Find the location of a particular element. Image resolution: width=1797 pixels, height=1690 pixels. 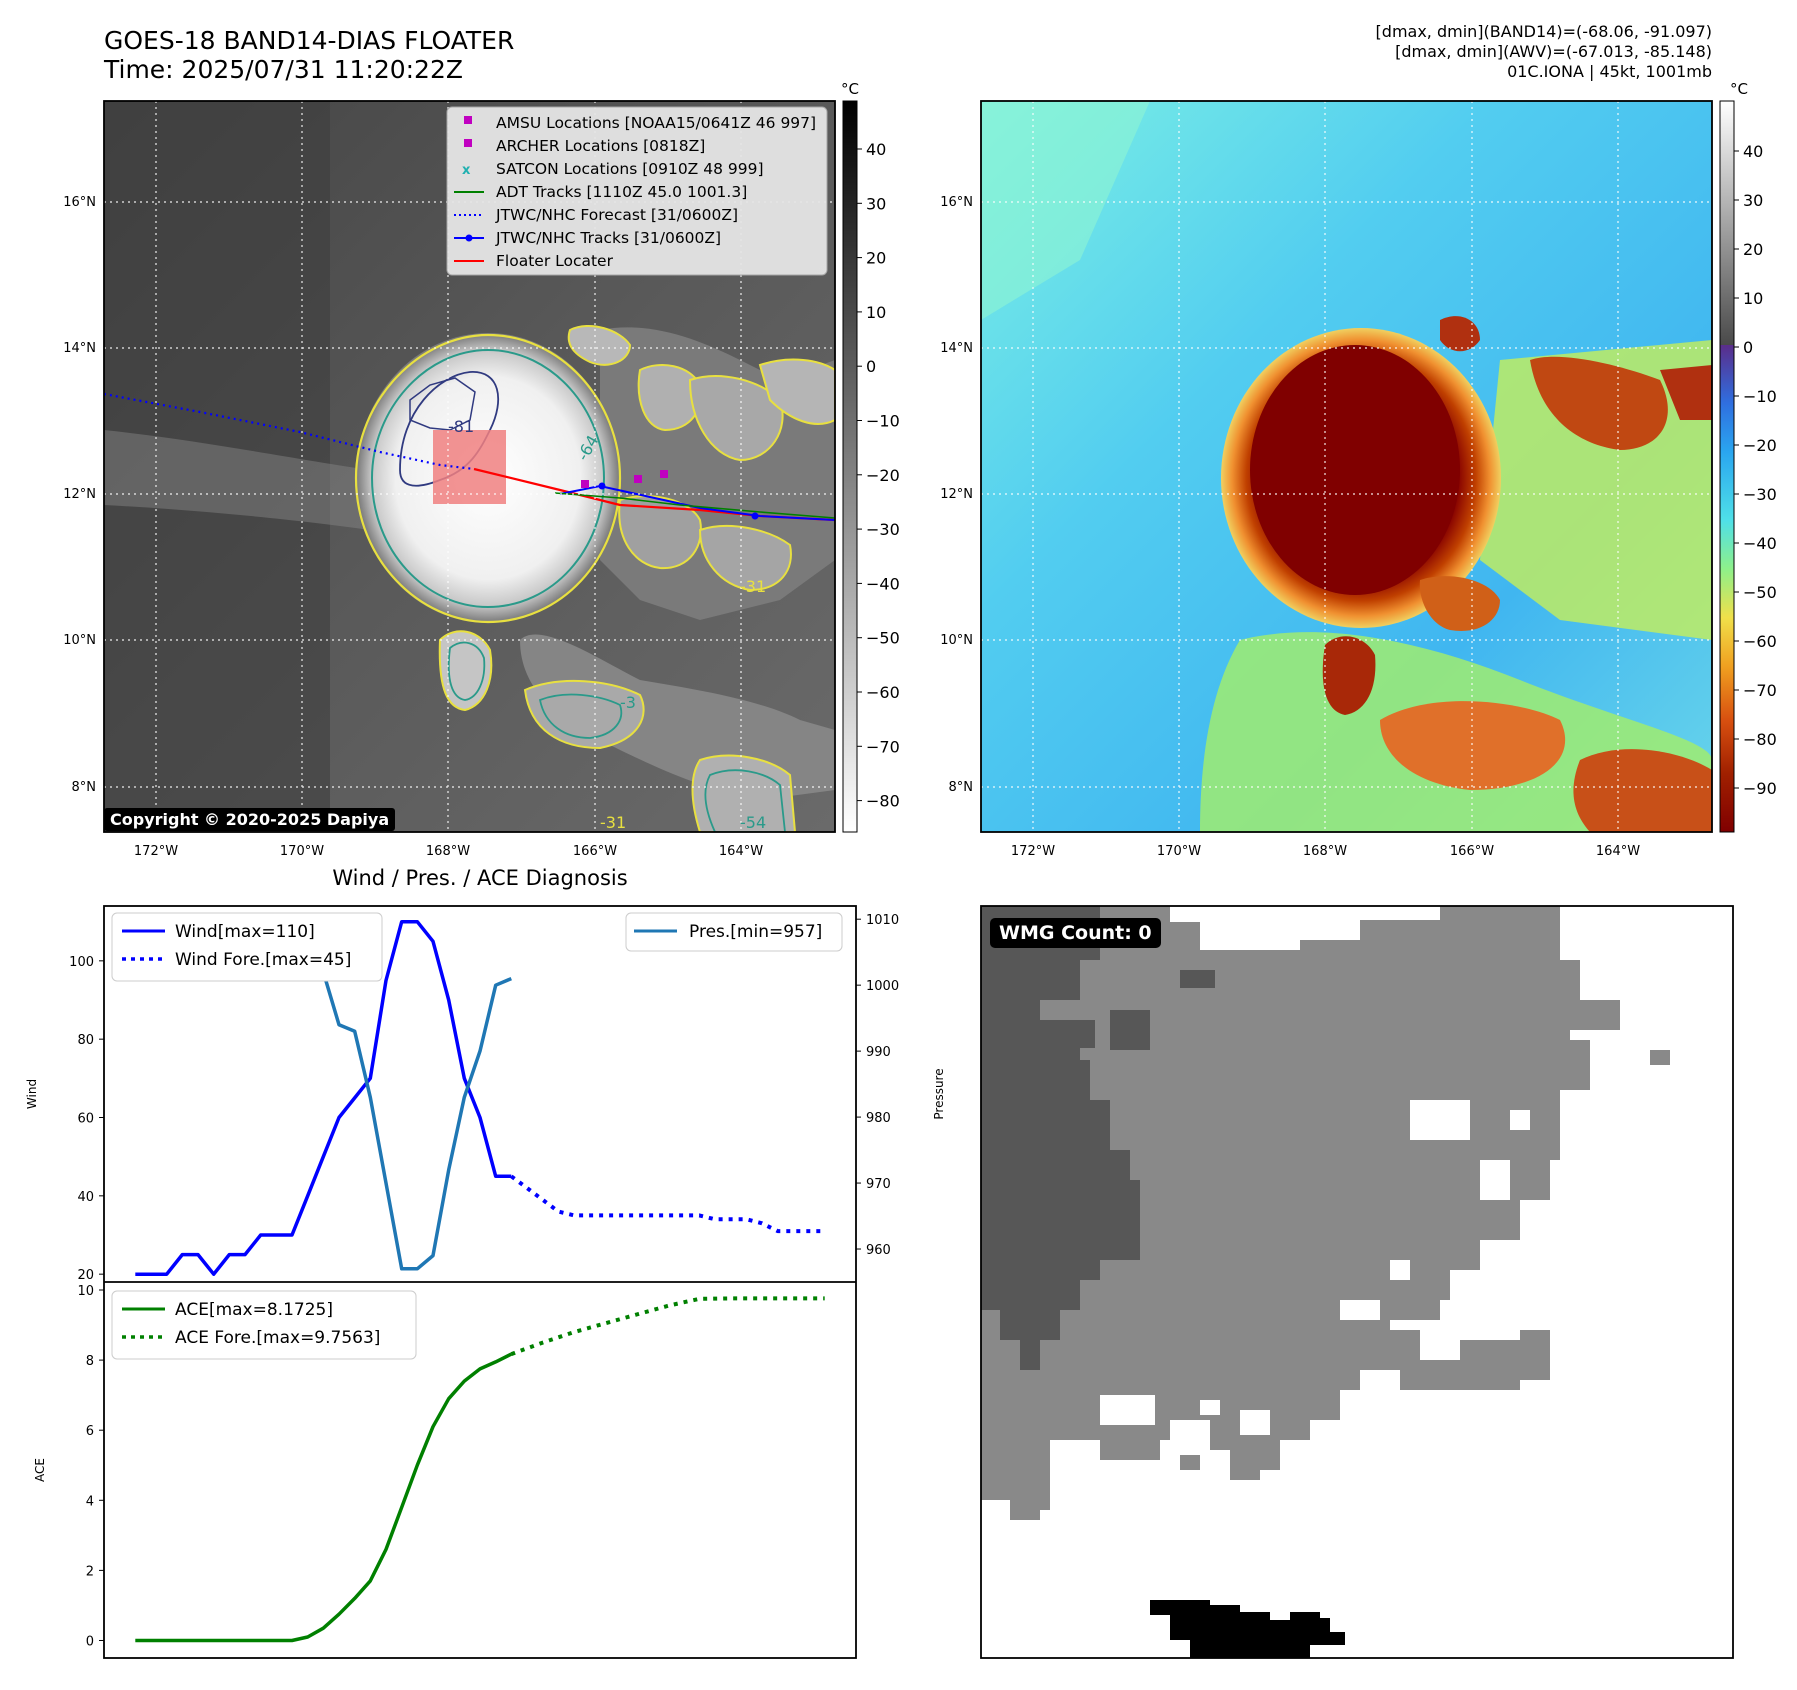

ace-forecast-legend-label: ACE Fore.[max=9.7563] is located at coordinates (277, 1338).